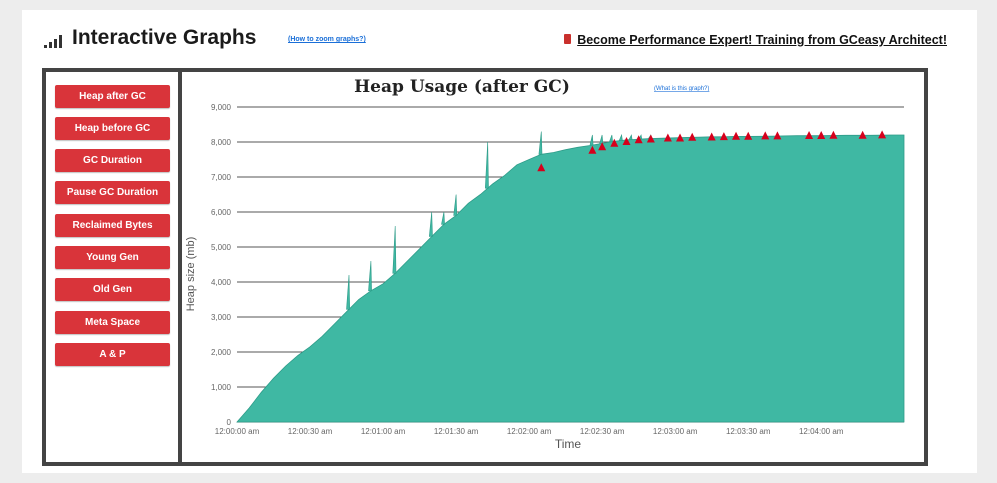  What do you see at coordinates (221, 142) in the screenshot?
I see `y-tick-label: 8,000` at bounding box center [221, 142].